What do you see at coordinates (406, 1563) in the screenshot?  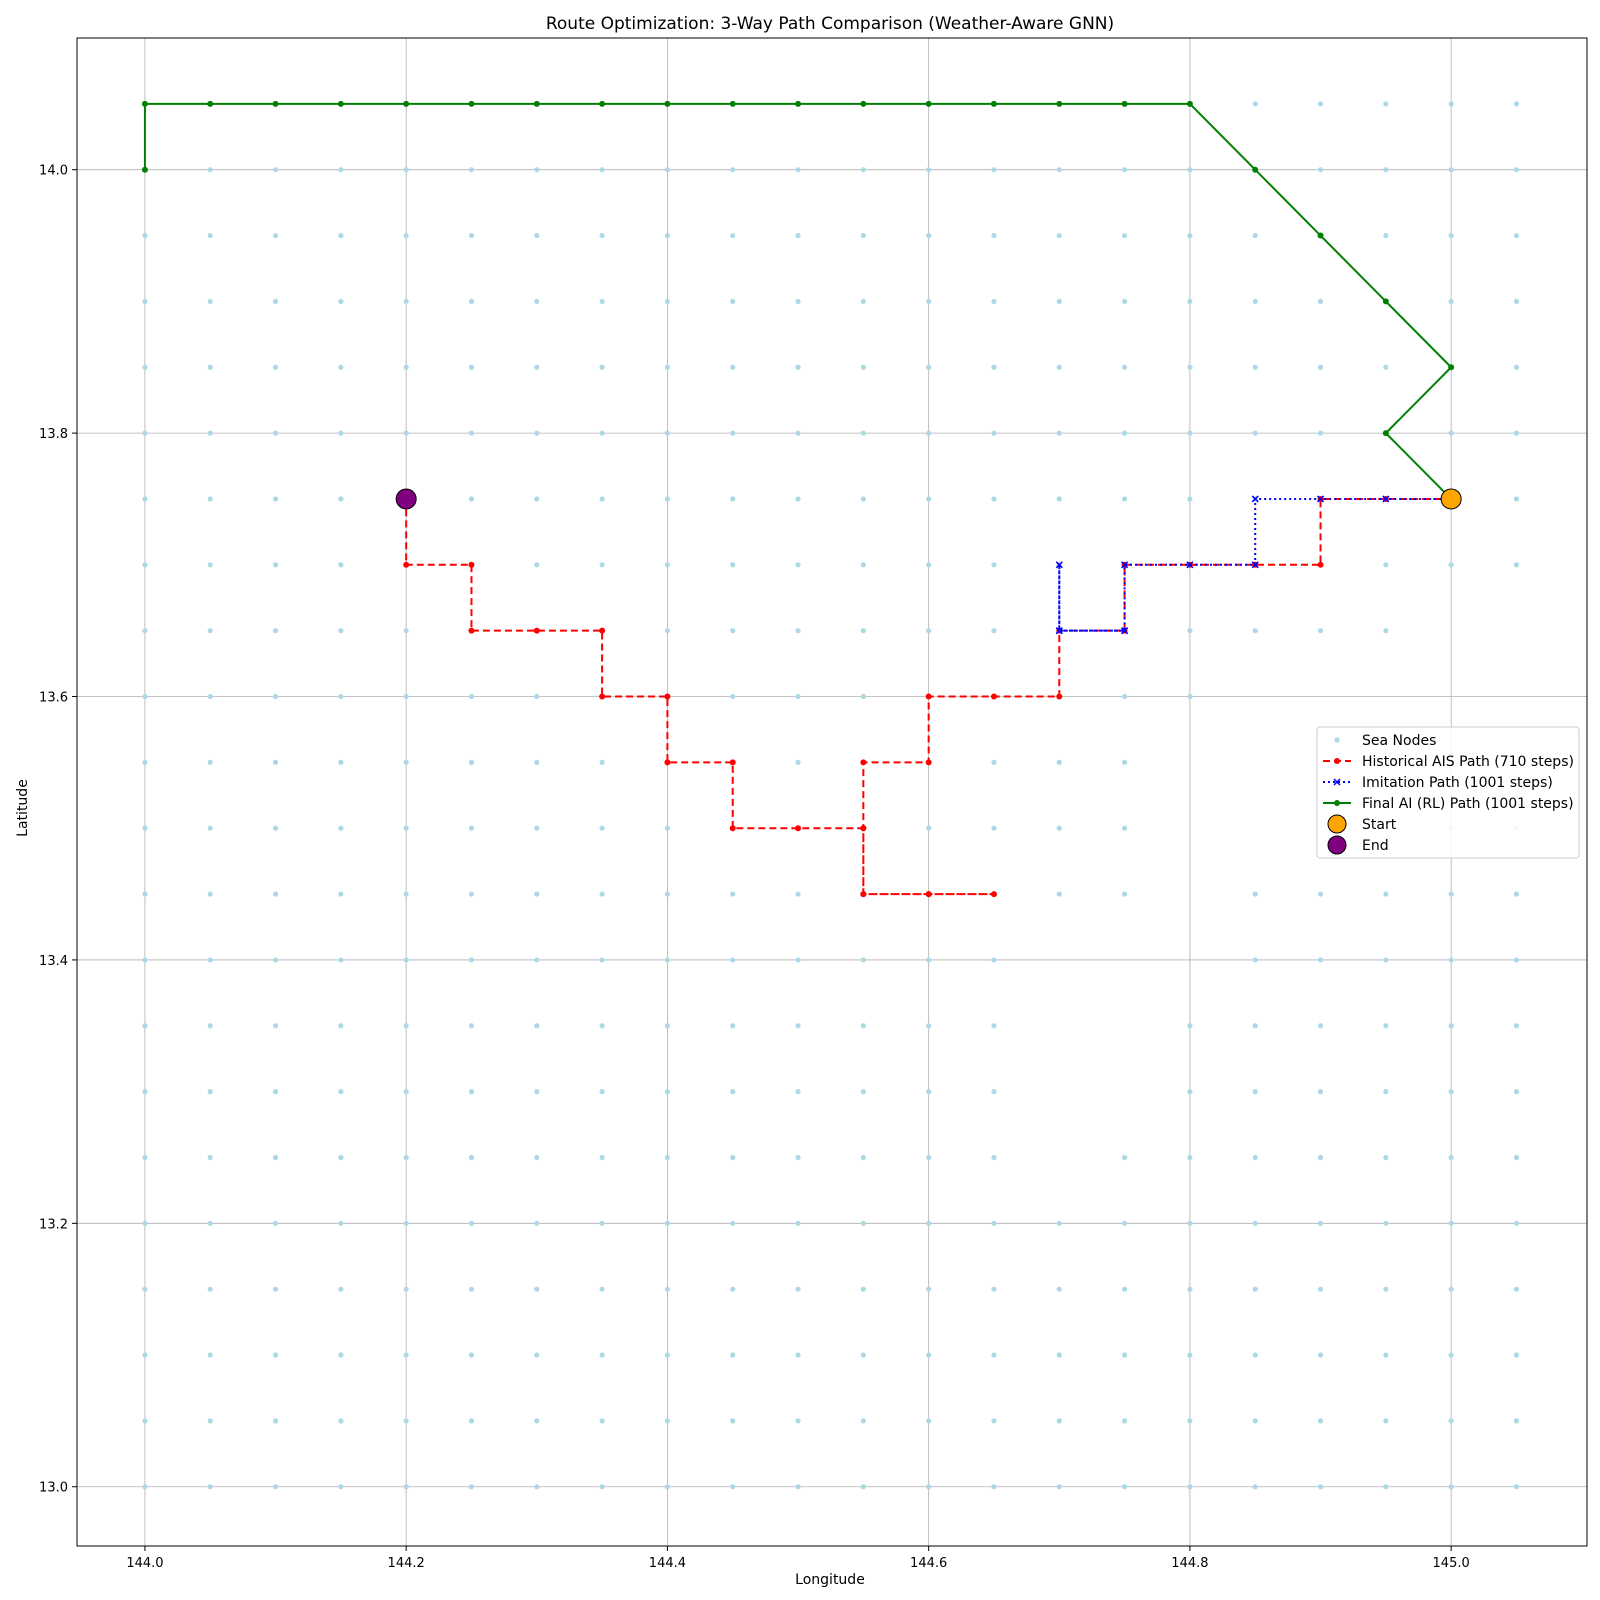 I see `x-tick-label: 144.2` at bounding box center [406, 1563].